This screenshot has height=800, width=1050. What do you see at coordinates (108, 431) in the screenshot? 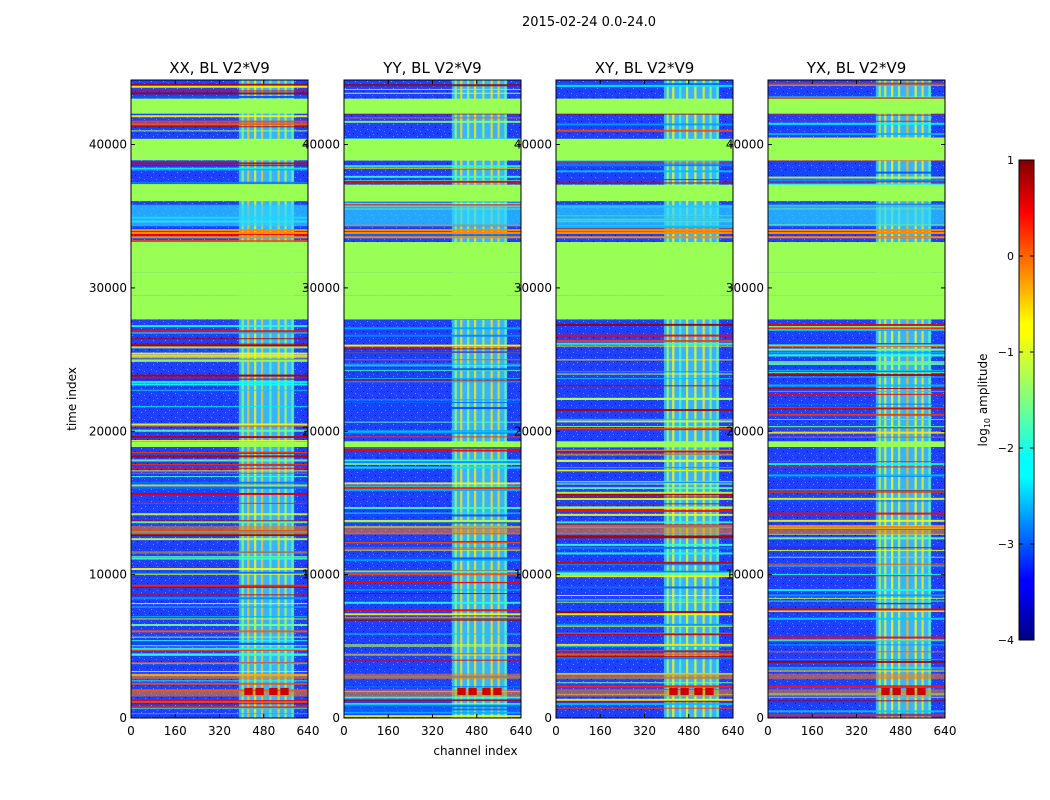
I see `y-tick-label: 20000` at bounding box center [108, 431].